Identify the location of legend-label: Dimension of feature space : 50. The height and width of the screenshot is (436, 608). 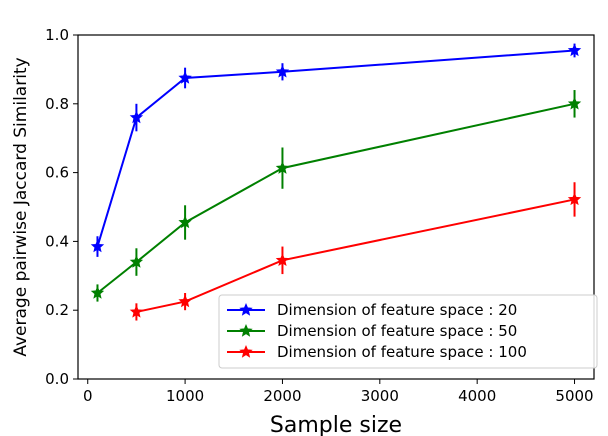
(397, 331).